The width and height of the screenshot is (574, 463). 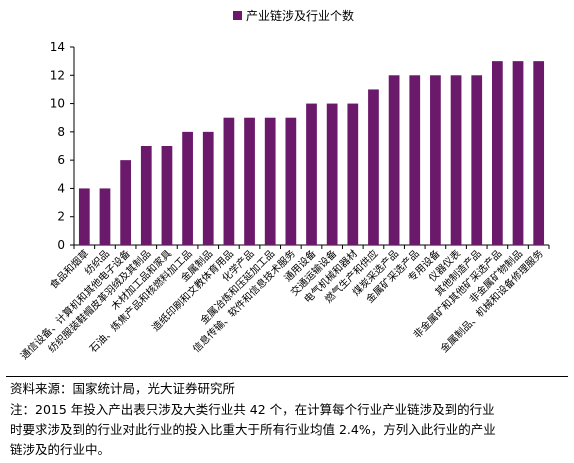 What do you see at coordinates (57, 47) in the screenshot?
I see `y-tick-label: 14` at bounding box center [57, 47].